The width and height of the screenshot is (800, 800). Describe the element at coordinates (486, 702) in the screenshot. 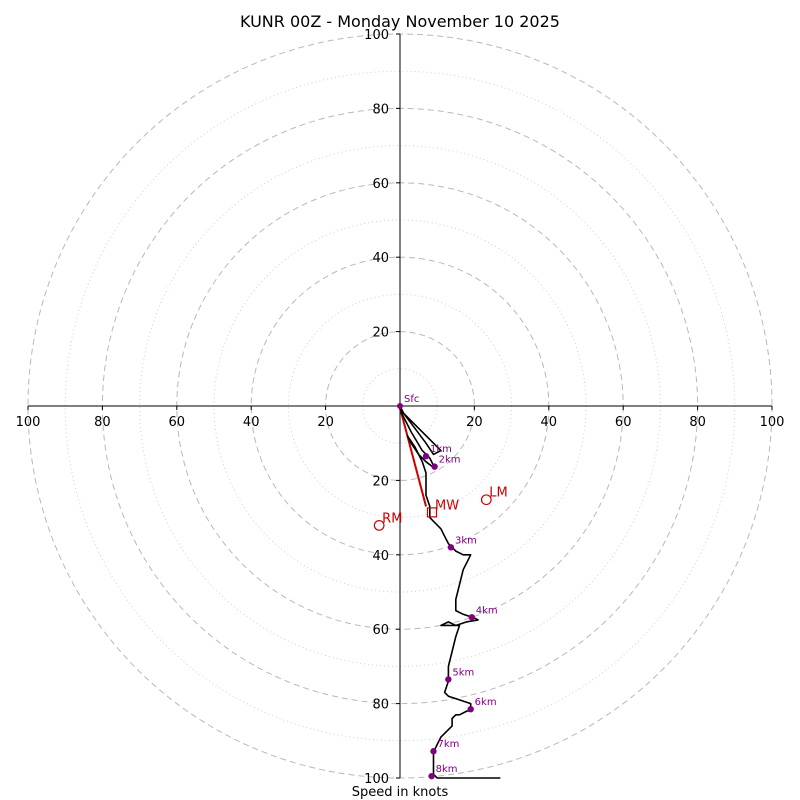

I see `km-marker-label: 6km` at that location.